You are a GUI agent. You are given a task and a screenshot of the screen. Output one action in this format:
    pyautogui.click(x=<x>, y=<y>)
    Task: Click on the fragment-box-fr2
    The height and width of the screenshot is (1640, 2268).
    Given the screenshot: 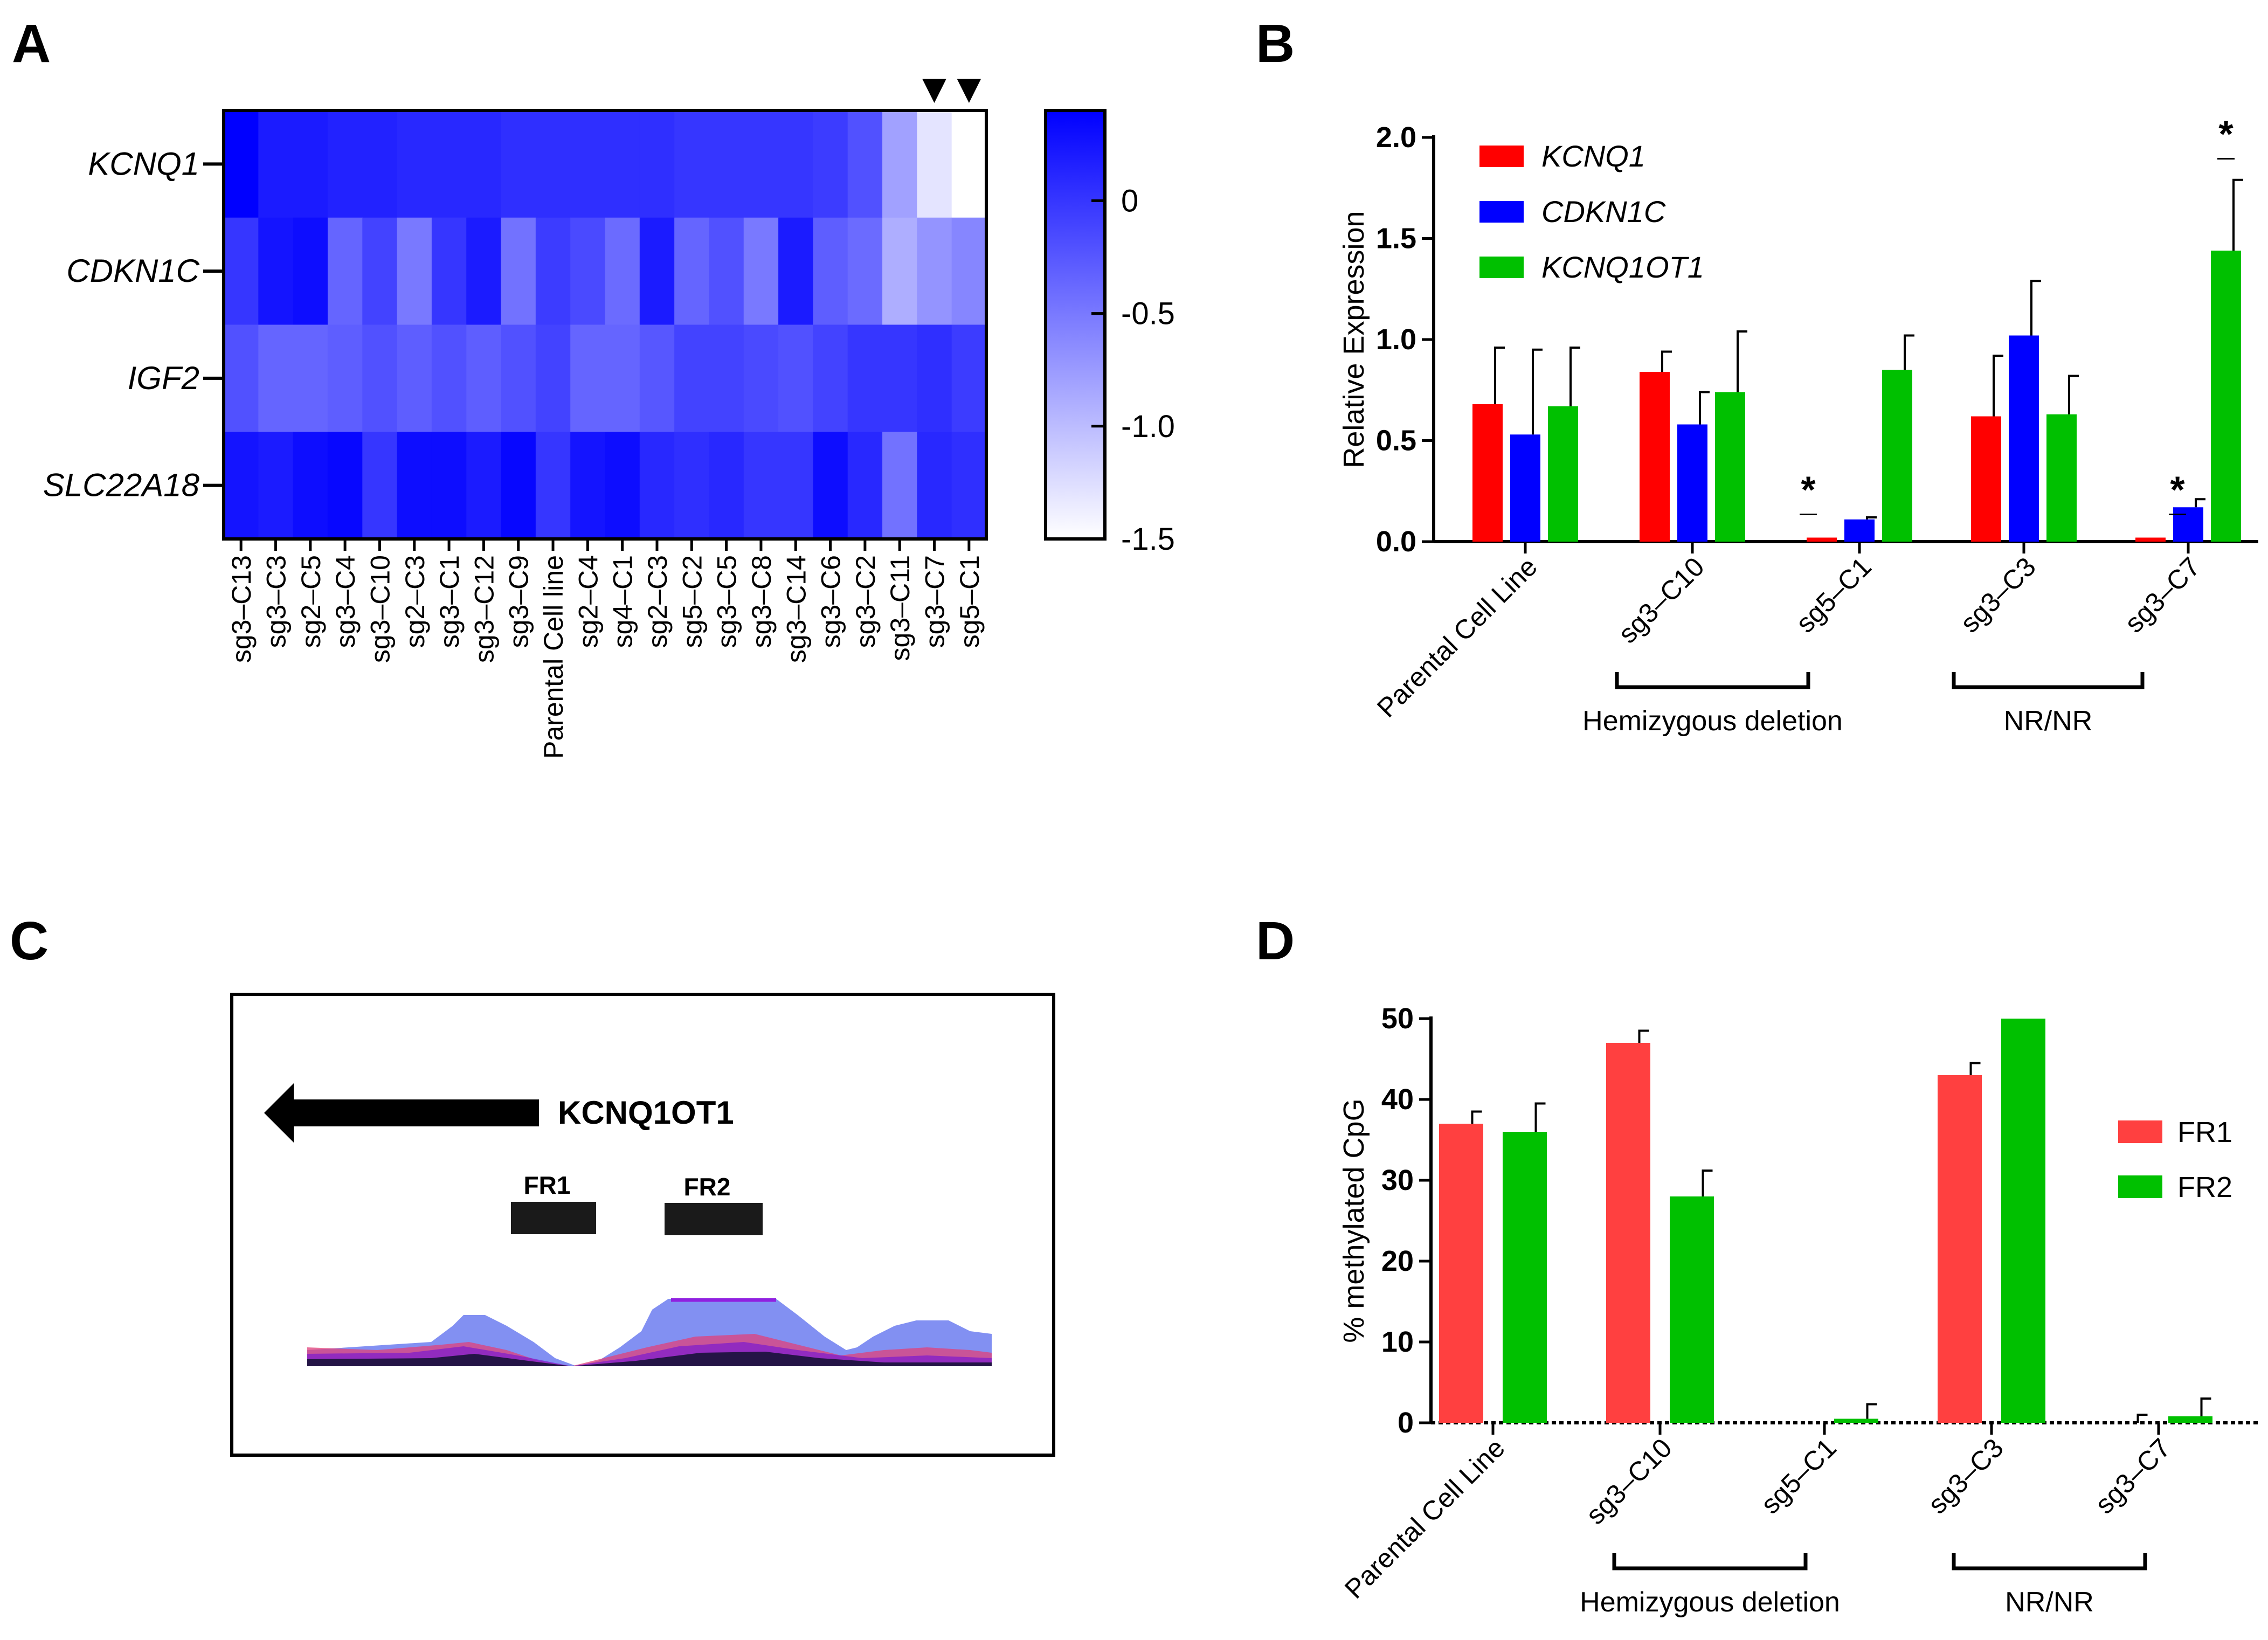 What is the action you would take?
    pyautogui.click(x=714, y=1219)
    